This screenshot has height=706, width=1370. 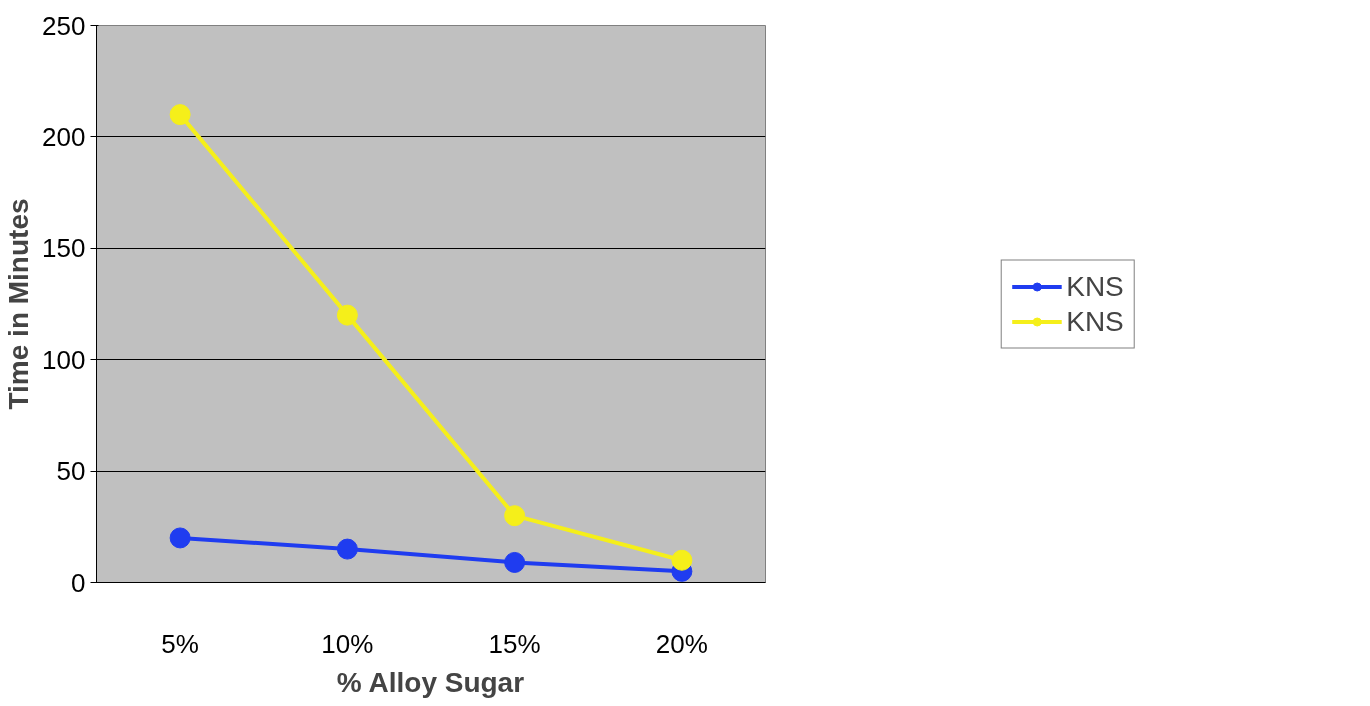 What do you see at coordinates (78, 582) in the screenshot?
I see `y-tick-label: 0` at bounding box center [78, 582].